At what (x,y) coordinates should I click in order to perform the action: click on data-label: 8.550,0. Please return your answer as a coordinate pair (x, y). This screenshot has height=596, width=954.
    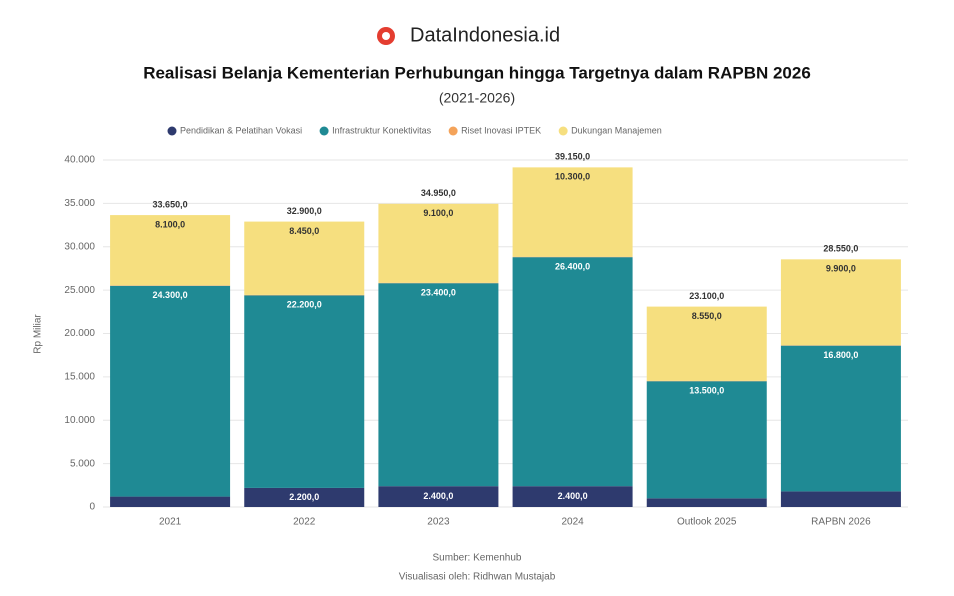
    Looking at the image, I should click on (707, 316).